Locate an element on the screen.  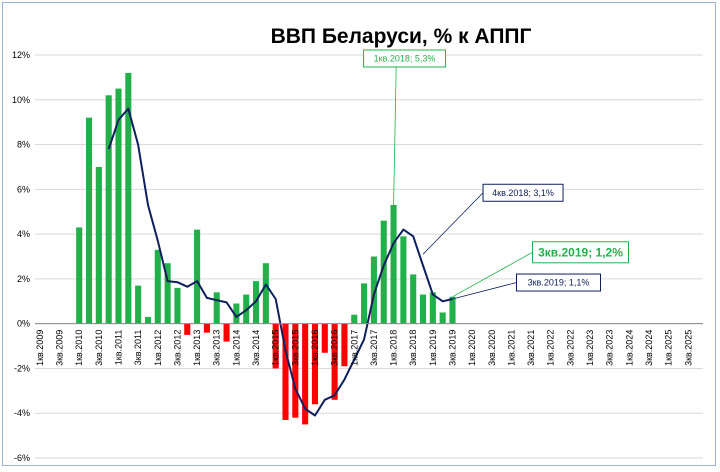
annotation-label: 1кв.2018; 5,3% is located at coordinates (405, 59).